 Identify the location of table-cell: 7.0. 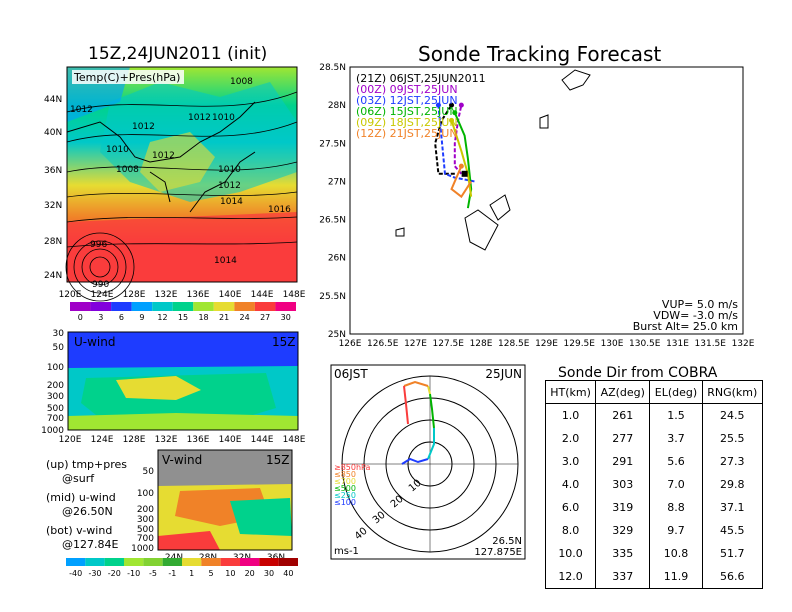
(675, 484).